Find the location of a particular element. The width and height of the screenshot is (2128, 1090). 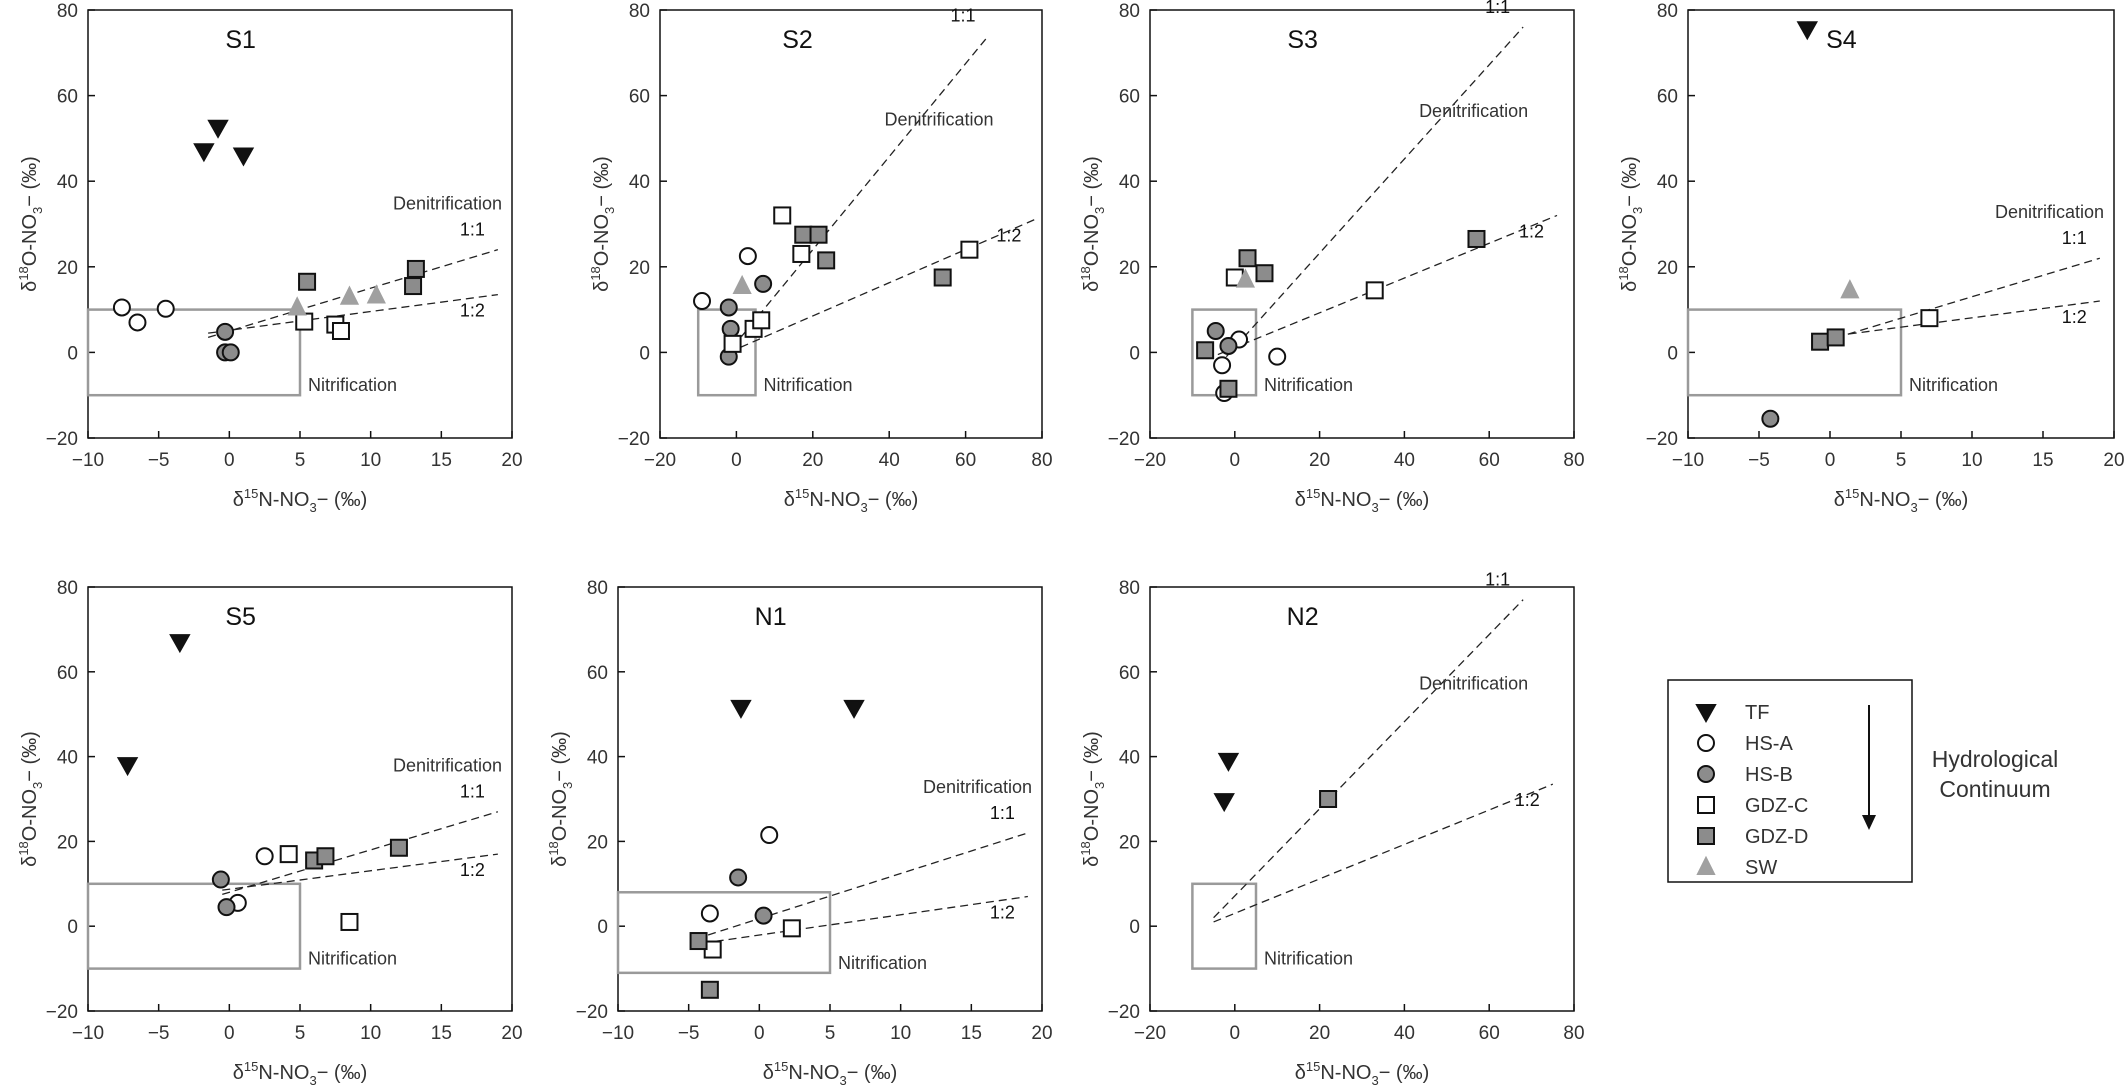

x-tick-label: 5 is located at coordinates (300, 460).